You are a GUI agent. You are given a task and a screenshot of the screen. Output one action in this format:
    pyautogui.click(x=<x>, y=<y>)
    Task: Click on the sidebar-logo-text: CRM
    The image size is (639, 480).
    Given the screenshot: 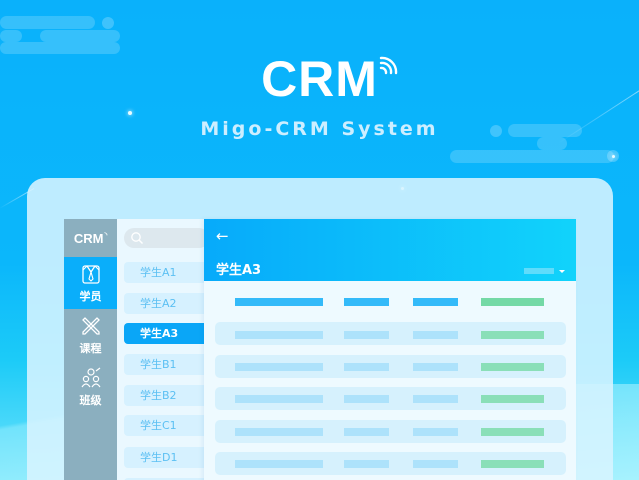 What is the action you would take?
    pyautogui.click(x=88, y=238)
    